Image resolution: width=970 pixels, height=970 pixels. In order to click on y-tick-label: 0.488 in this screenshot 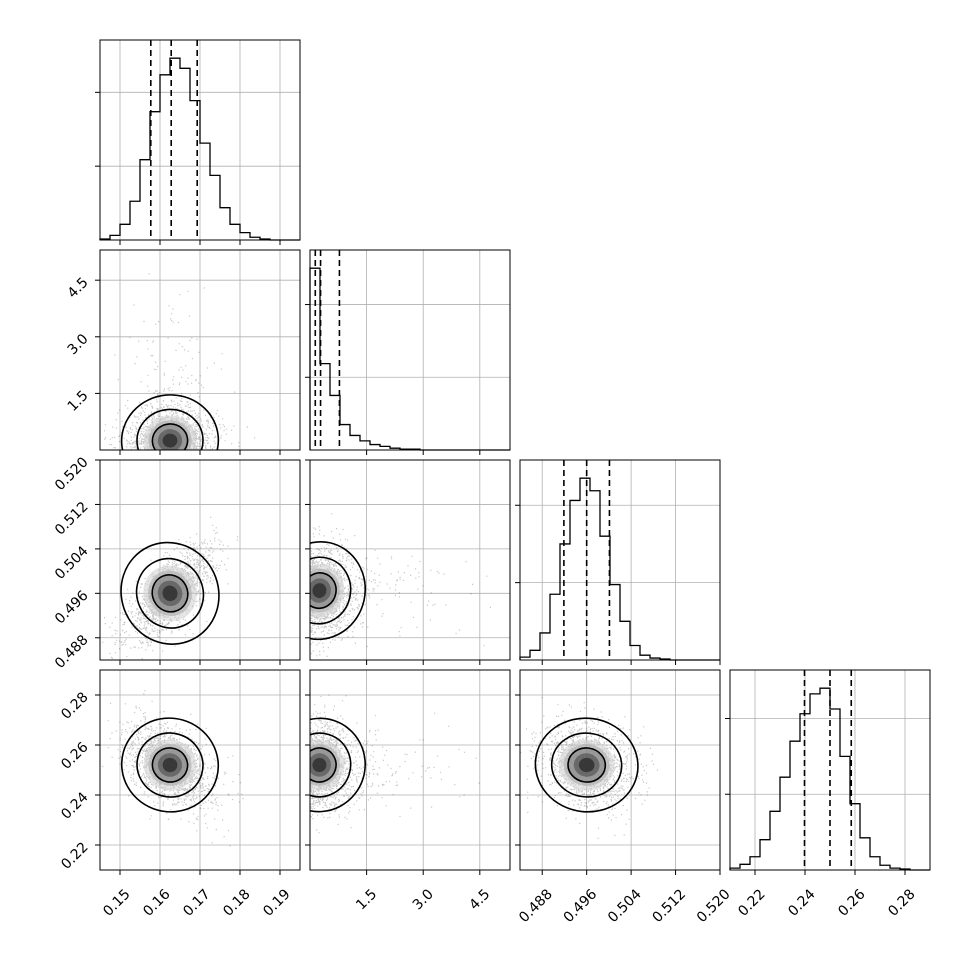, I will do `click(72, 652)`.